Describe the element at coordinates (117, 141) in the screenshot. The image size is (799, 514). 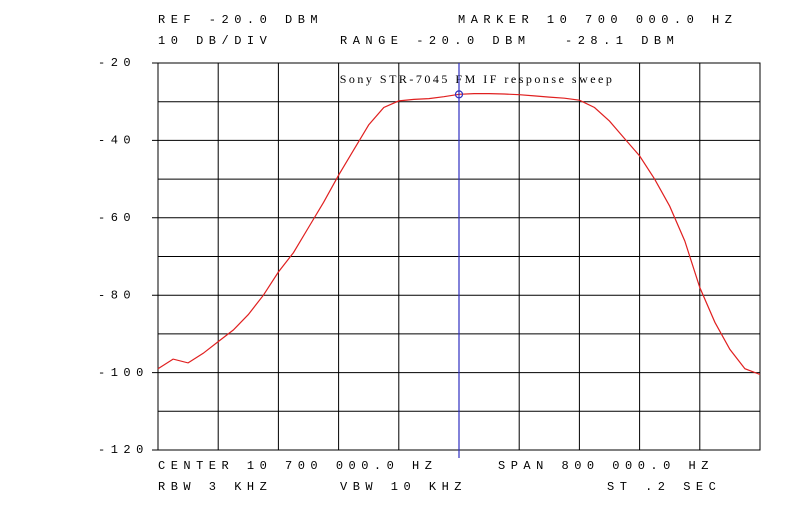
I see `y-tick-label: -40` at that location.